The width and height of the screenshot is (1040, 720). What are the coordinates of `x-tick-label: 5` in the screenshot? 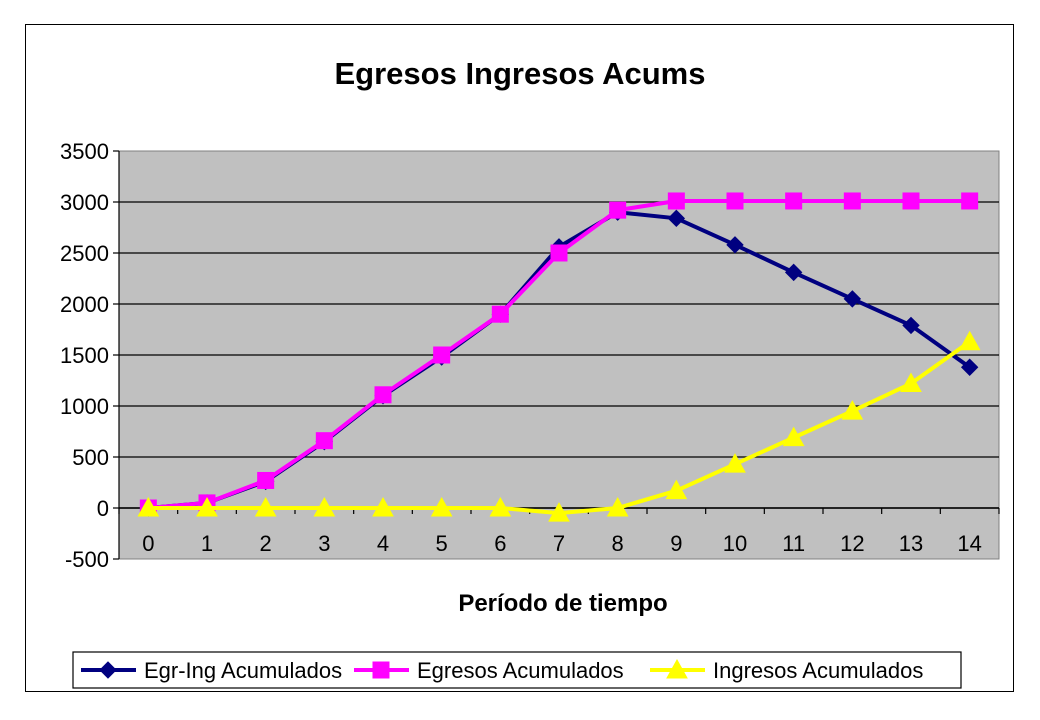 It's located at (442, 543).